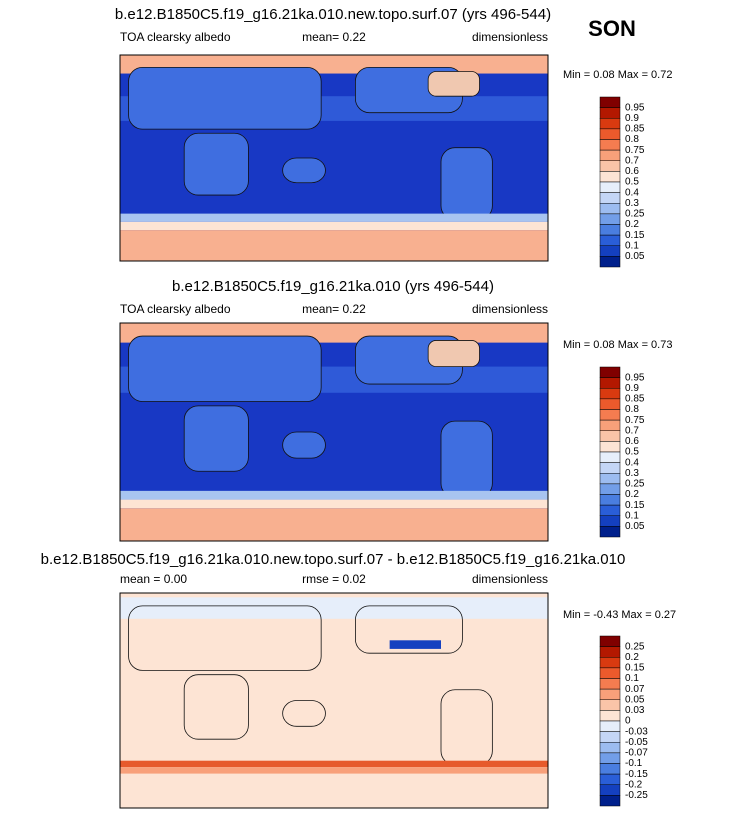 The height and width of the screenshot is (819, 733). Describe the element at coordinates (634, 763) in the screenshot. I see `colorbar-label: -0.1` at that location.